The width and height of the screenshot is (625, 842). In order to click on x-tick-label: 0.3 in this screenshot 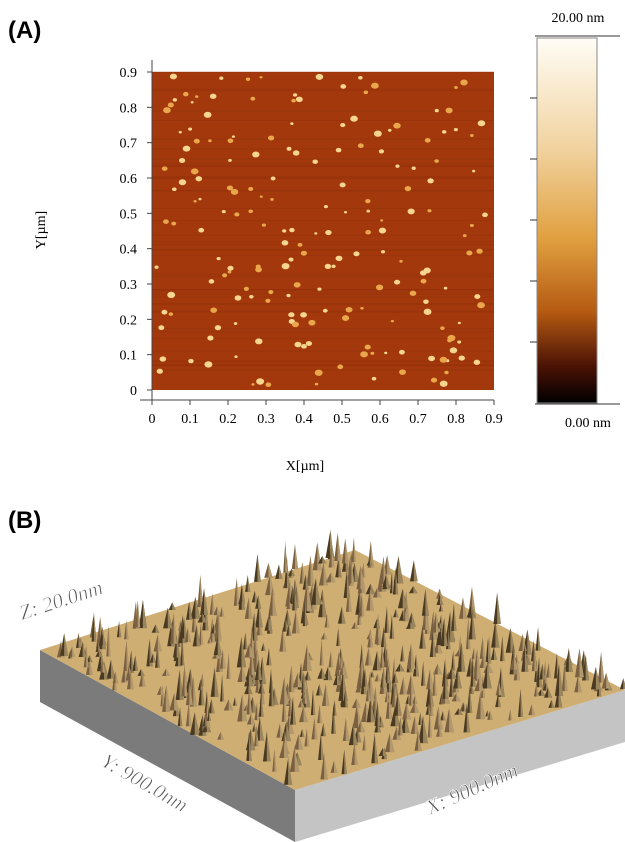, I will do `click(266, 419)`.